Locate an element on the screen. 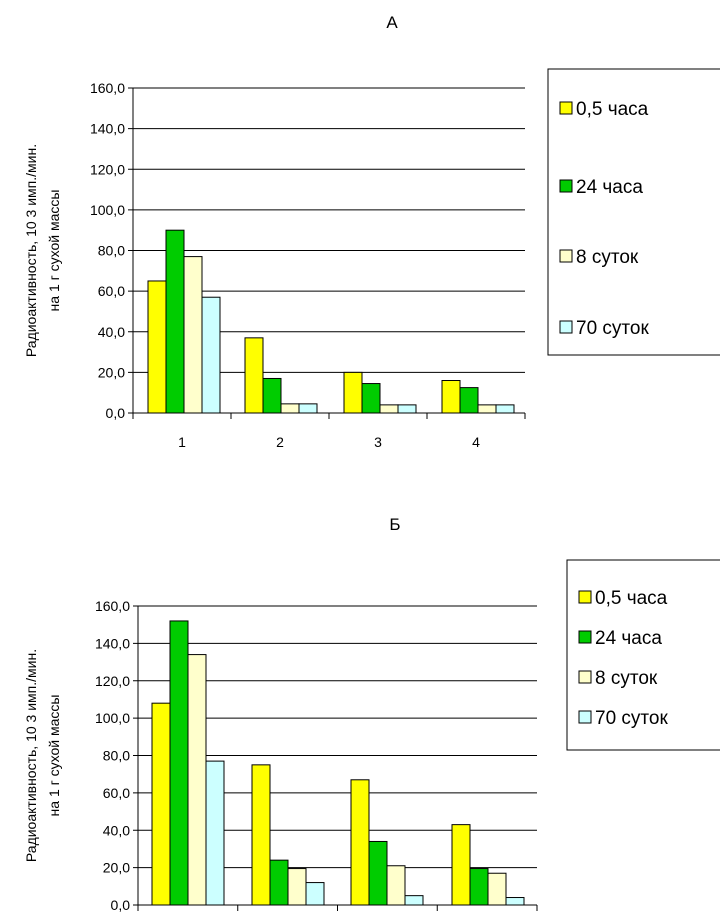 This screenshot has width=720, height=915. x-tick-label: 2 is located at coordinates (280, 442).